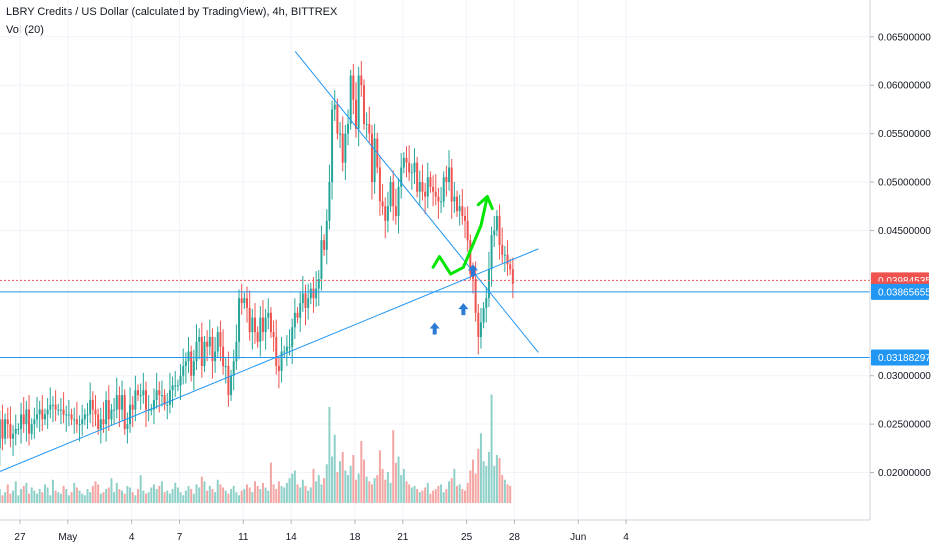 The width and height of the screenshot is (932, 550). What do you see at coordinates (132, 537) in the screenshot?
I see `time-tick-label: 4` at bounding box center [132, 537].